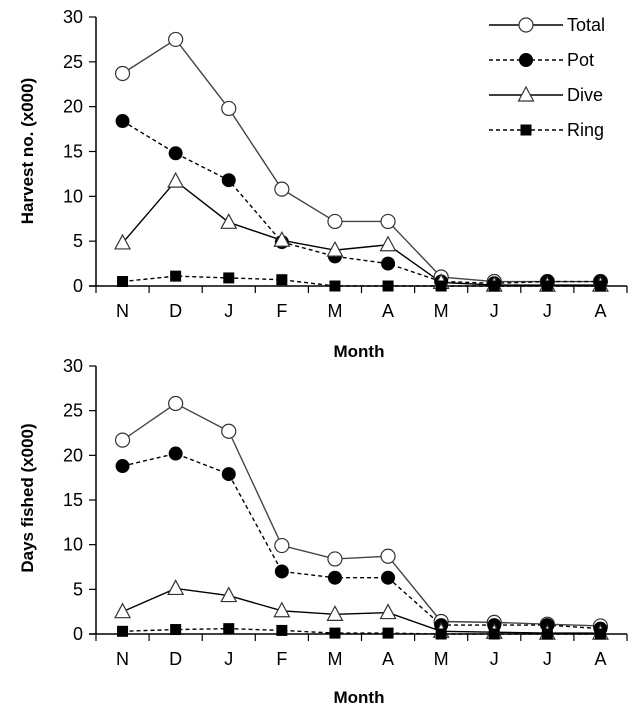  I want to click on legend-label-total: Total, so click(586, 25).